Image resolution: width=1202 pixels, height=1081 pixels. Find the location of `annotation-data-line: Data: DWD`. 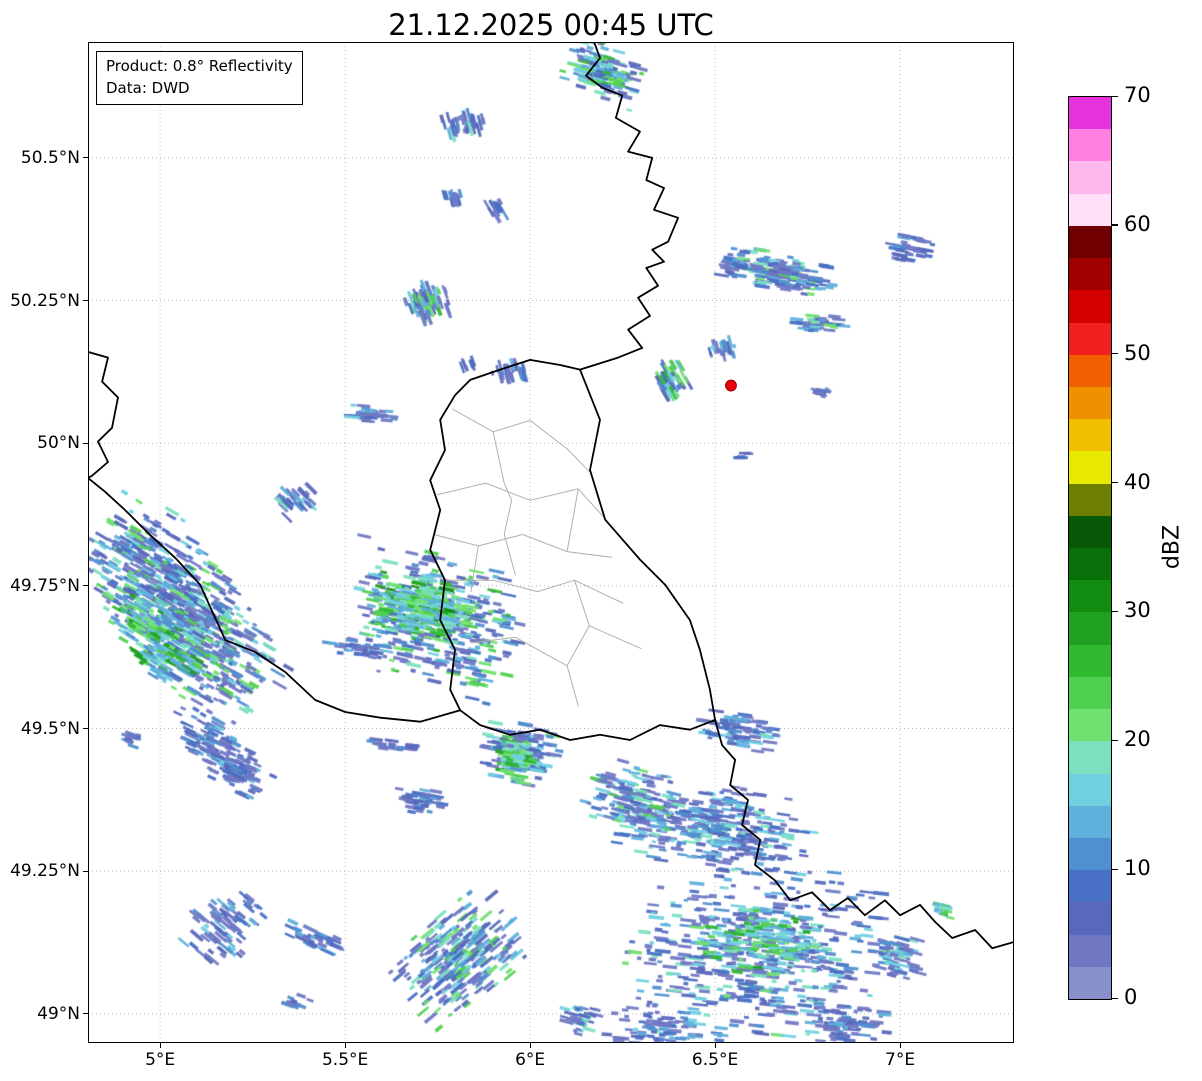

annotation-data-line: Data: DWD is located at coordinates (148, 87).